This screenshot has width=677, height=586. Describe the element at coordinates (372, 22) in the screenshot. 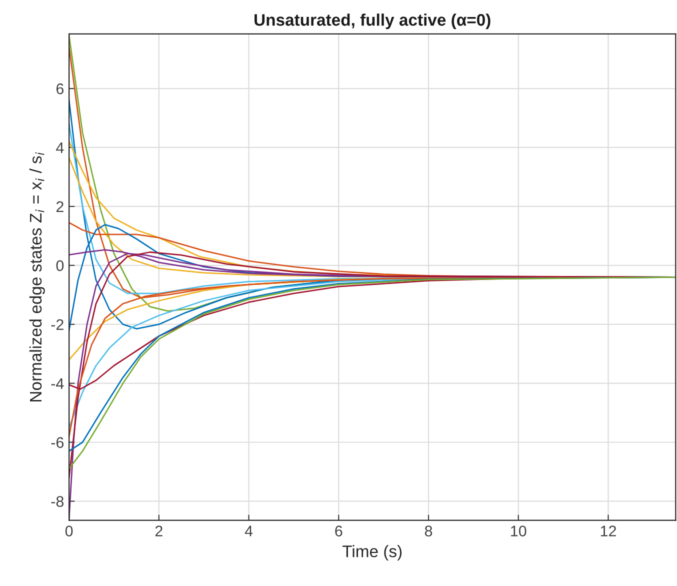

I see `chart-title: Unsaturated, fully active (α=0)` at that location.